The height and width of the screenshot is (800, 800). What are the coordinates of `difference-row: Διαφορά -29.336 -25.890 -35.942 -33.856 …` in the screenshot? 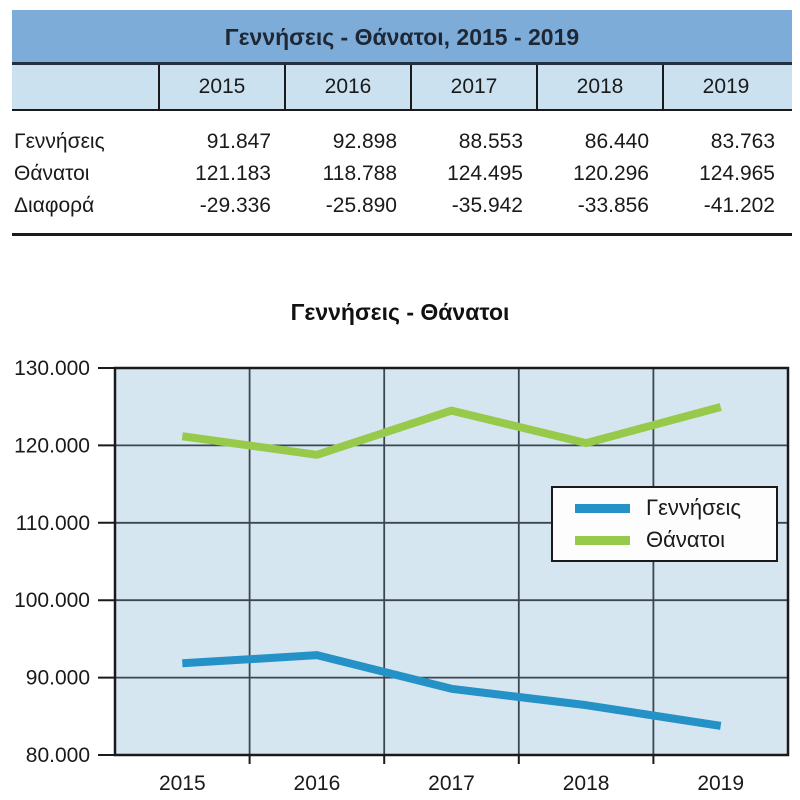 It's located at (402, 206).